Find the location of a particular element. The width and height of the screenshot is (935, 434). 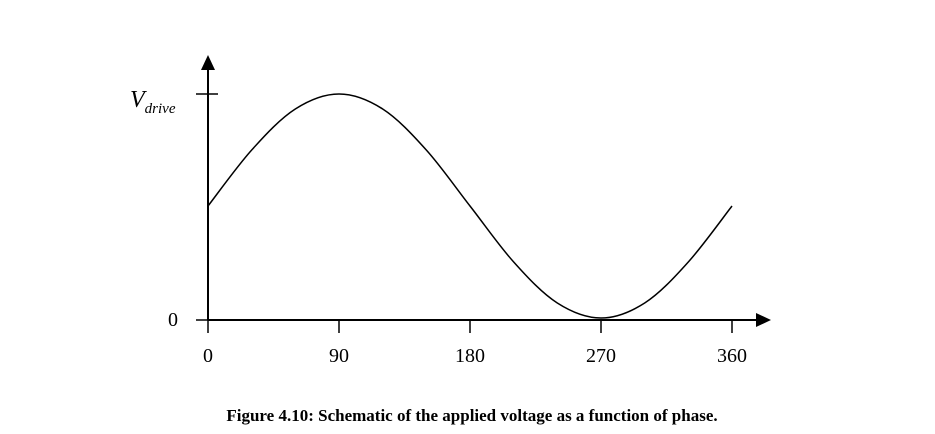

x-axis-arrowhead is located at coordinates (763, 320).